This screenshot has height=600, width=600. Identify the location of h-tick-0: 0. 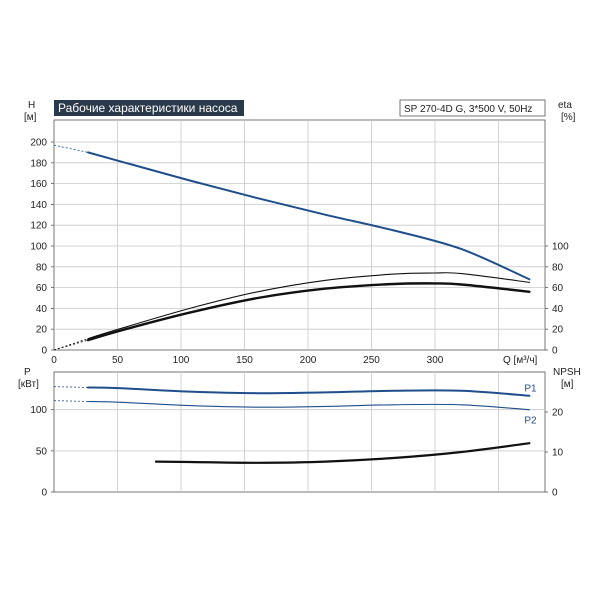
(44, 351).